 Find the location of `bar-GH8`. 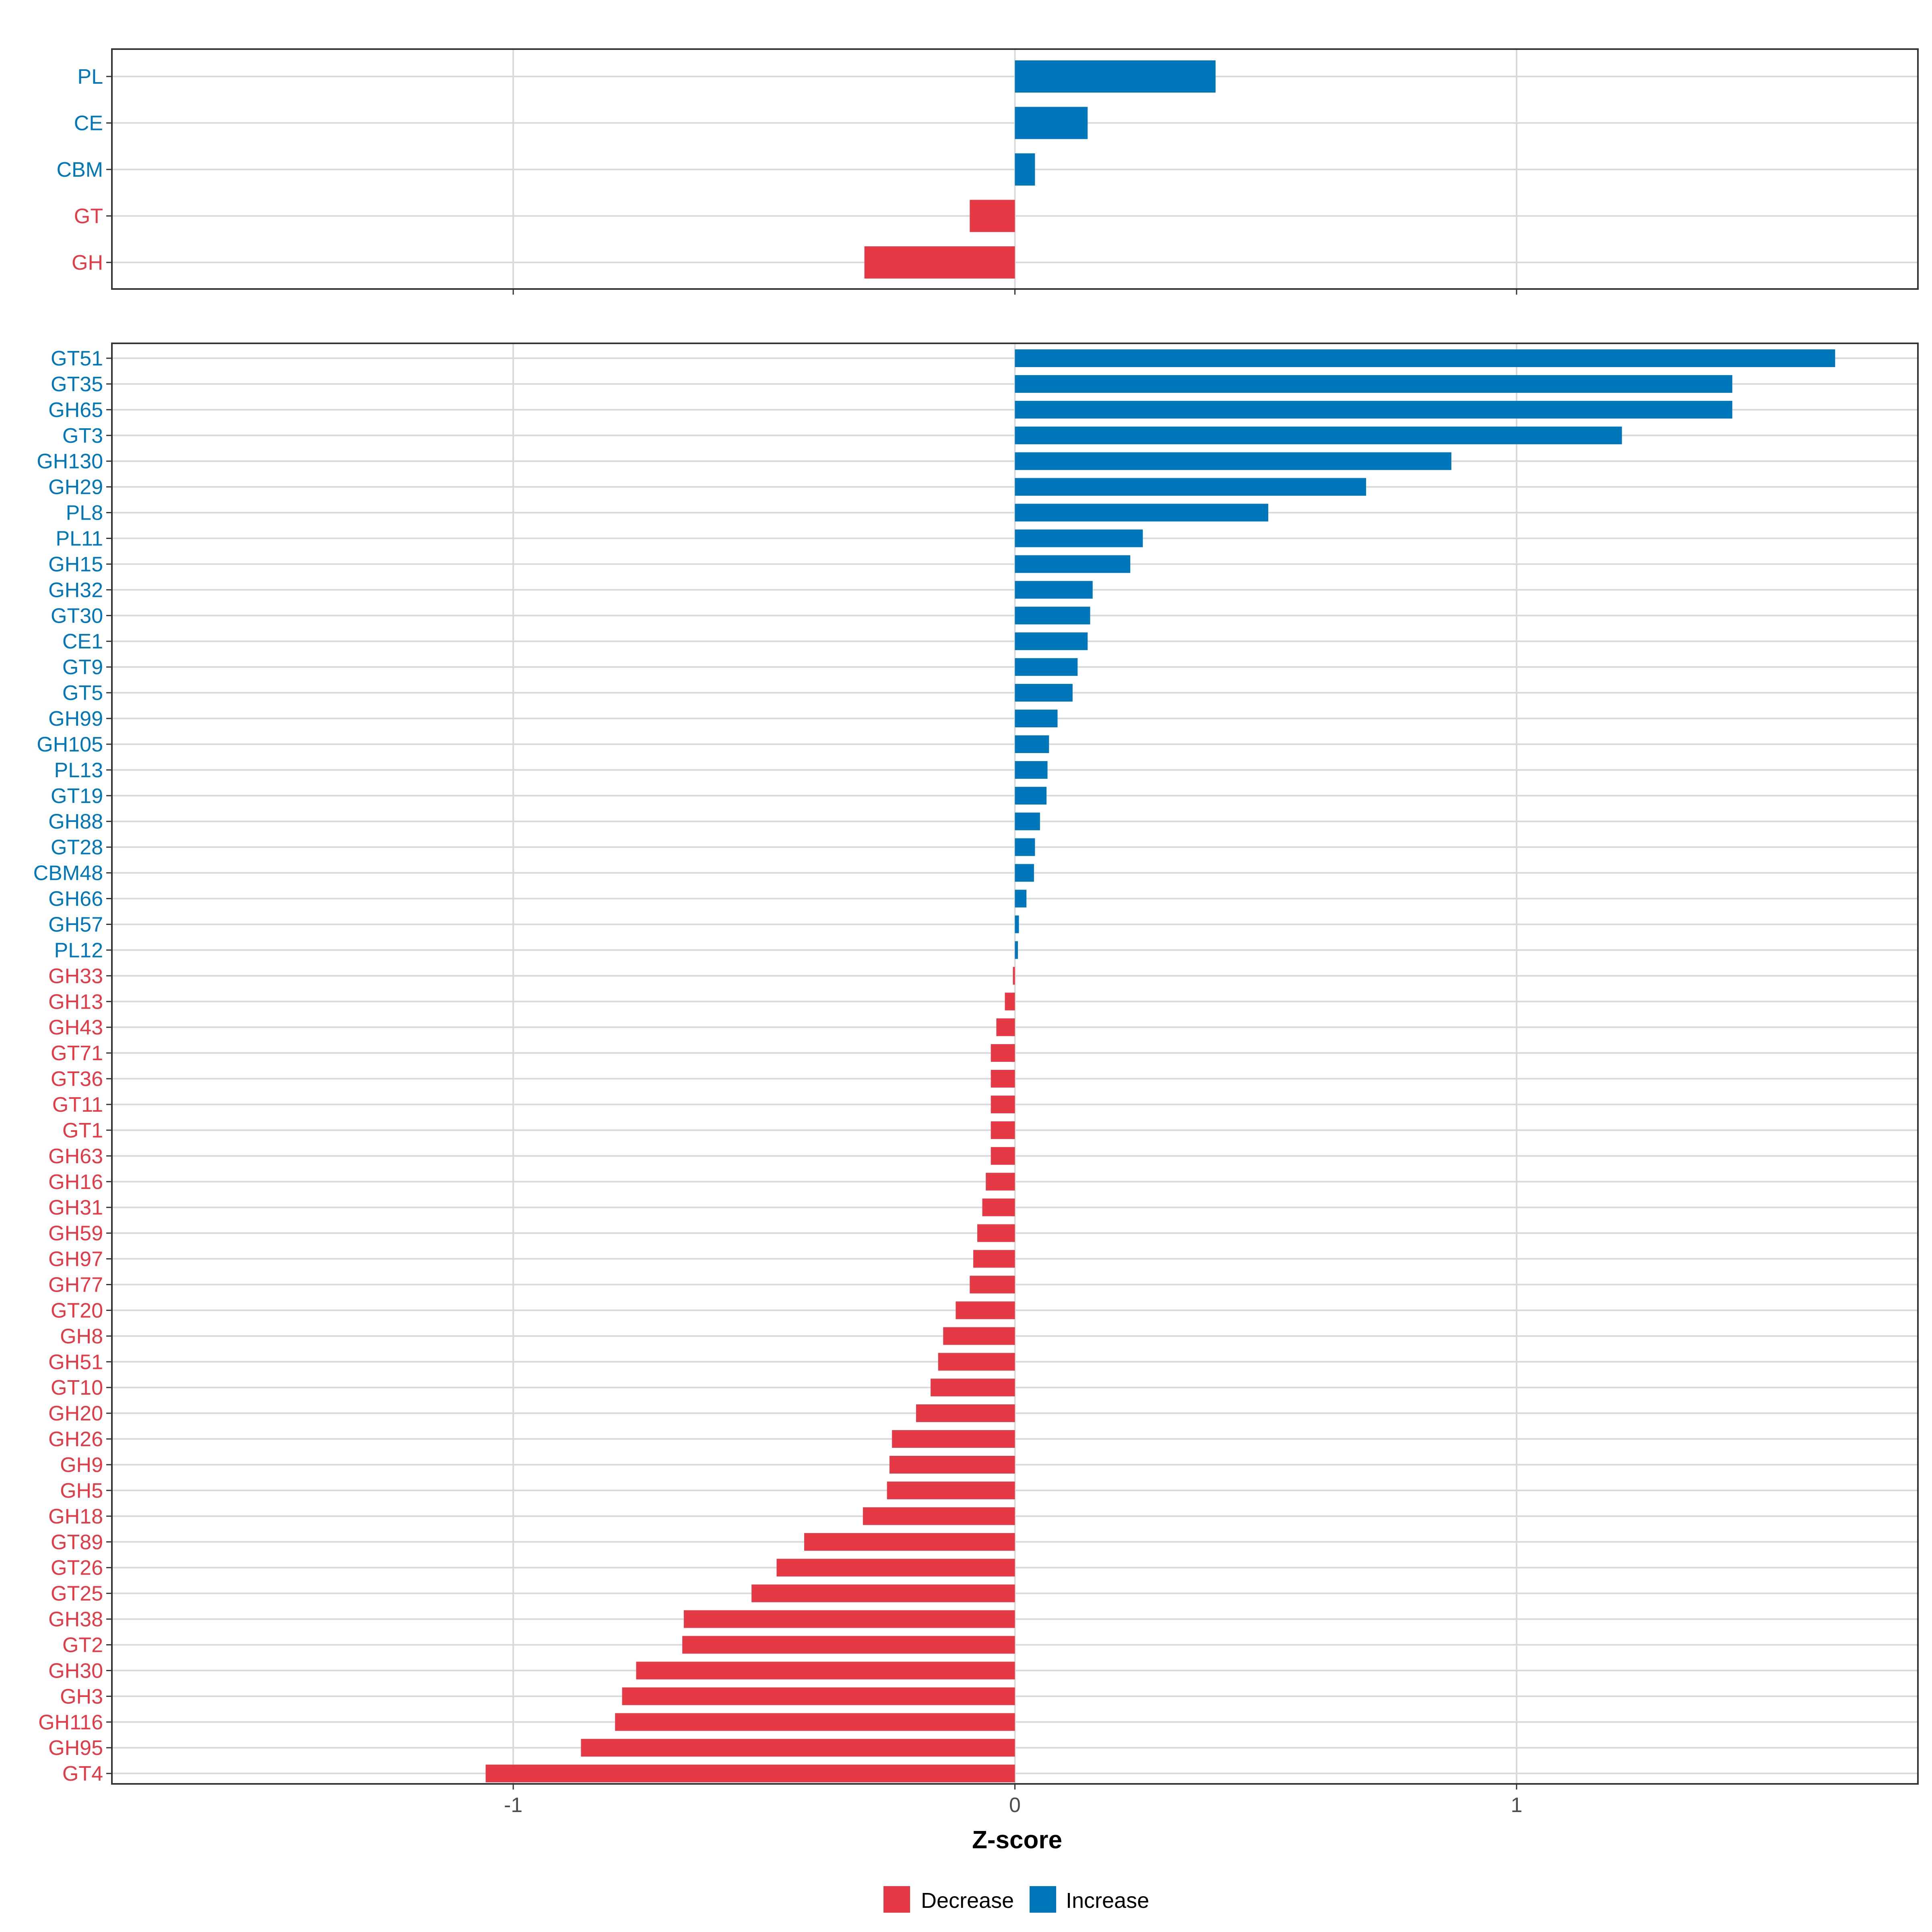

bar-GH8 is located at coordinates (979, 1336).